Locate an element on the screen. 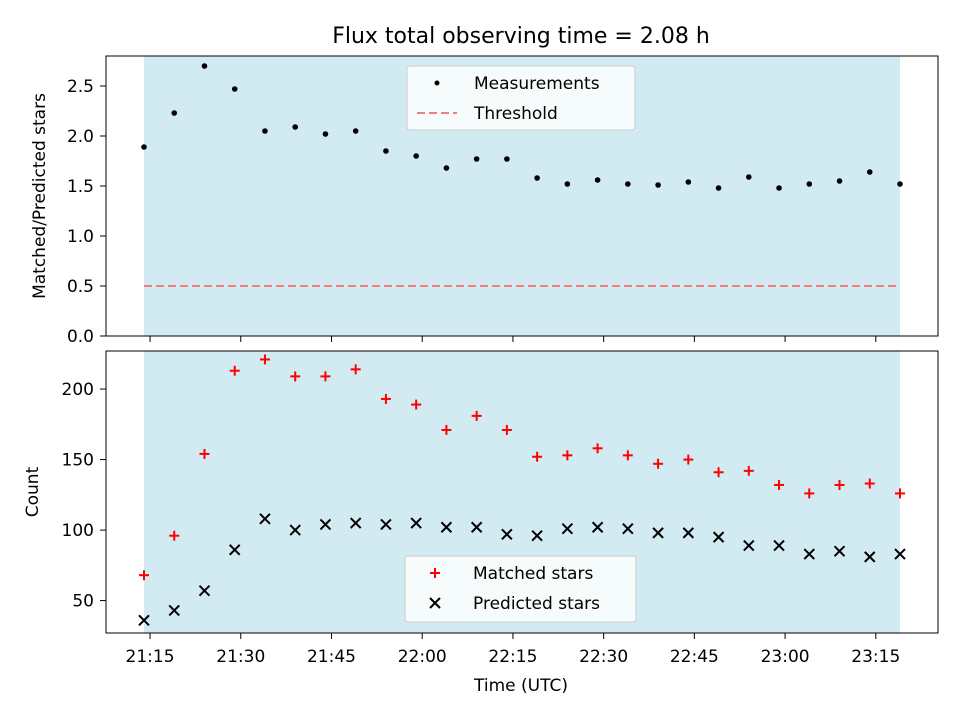 The width and height of the screenshot is (960, 720). legend-predicted-label: Predicted stars is located at coordinates (536, 604).